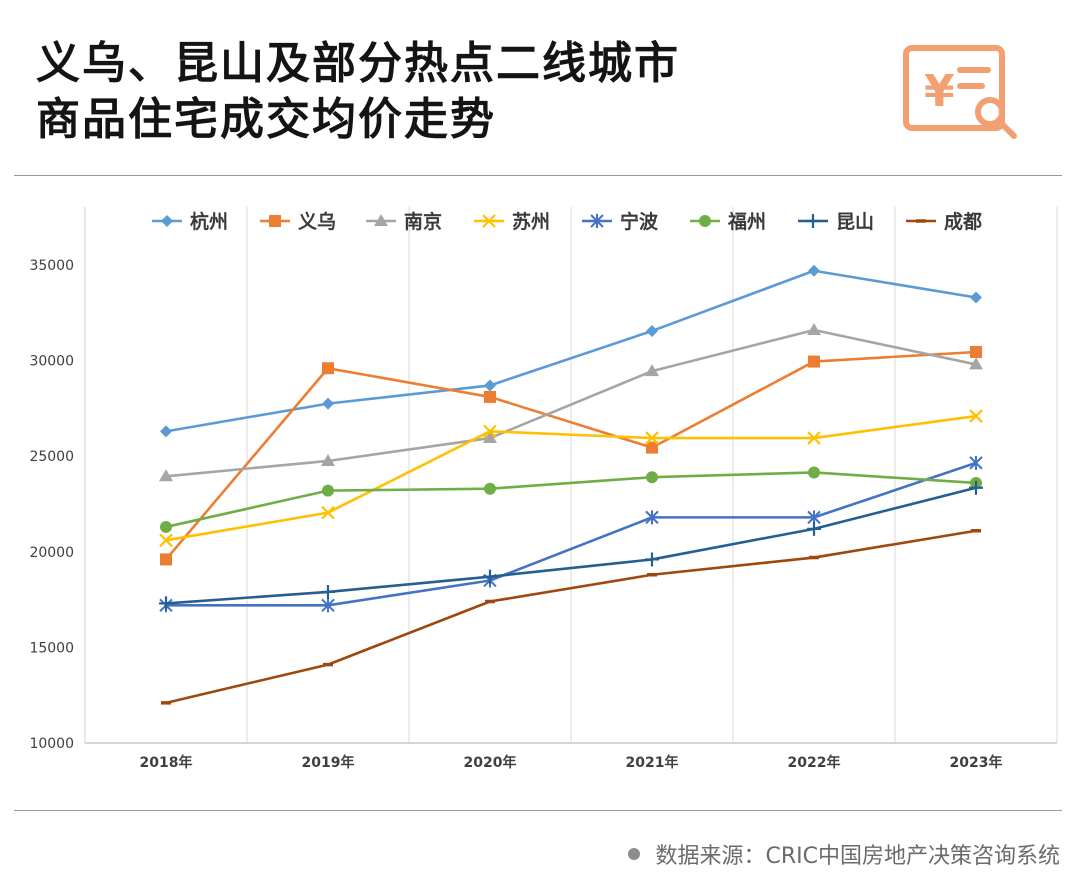  I want to click on x-tick-label: 2023年, so click(976, 762).